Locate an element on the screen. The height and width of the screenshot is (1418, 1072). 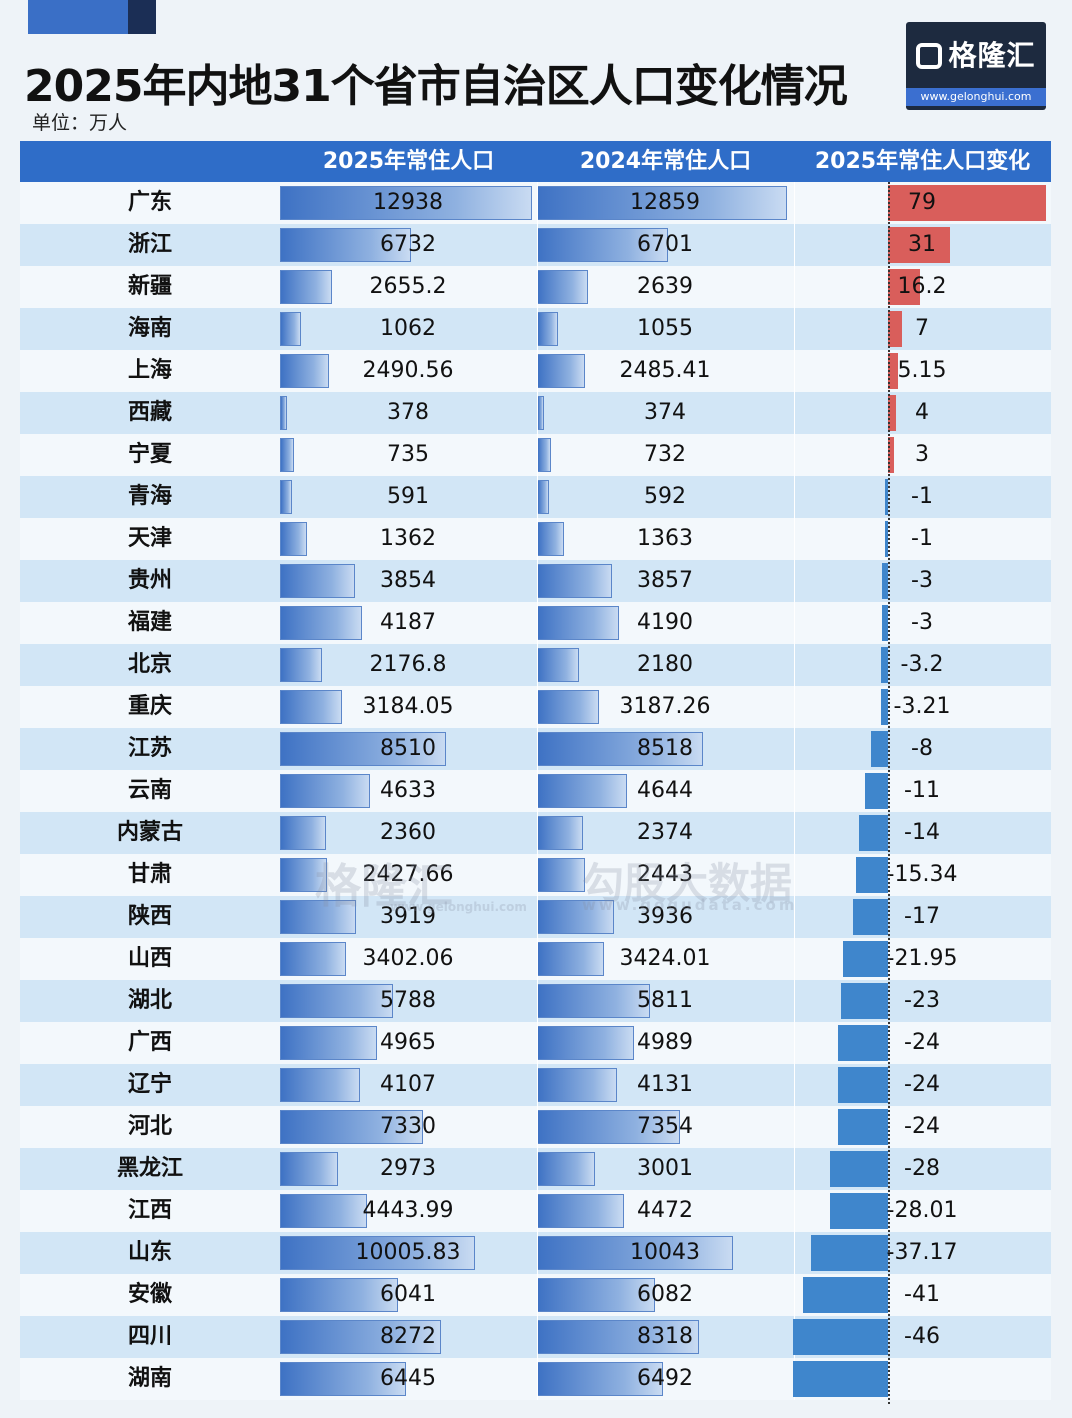
change-value: 7 is located at coordinates (922, 328).